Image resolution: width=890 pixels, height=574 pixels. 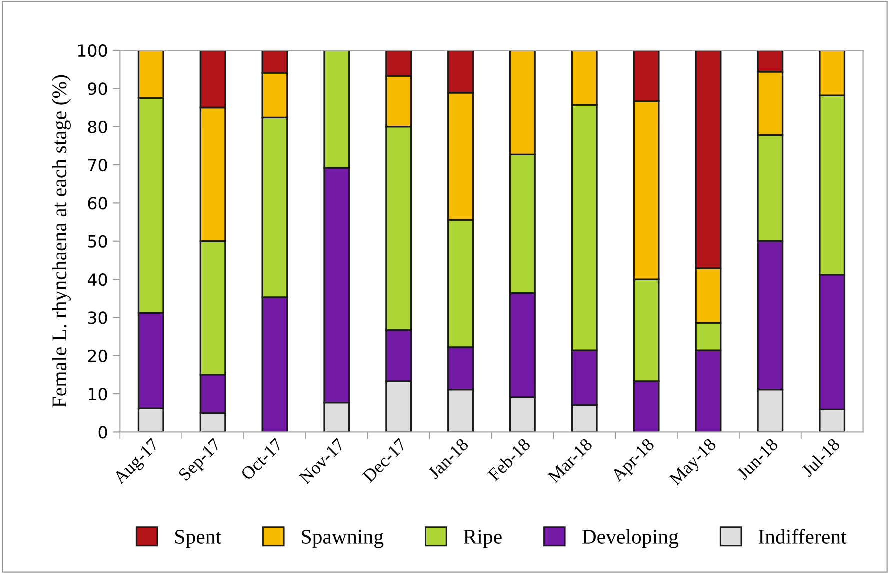 I want to click on legend-label: Developing, so click(x=630, y=538).